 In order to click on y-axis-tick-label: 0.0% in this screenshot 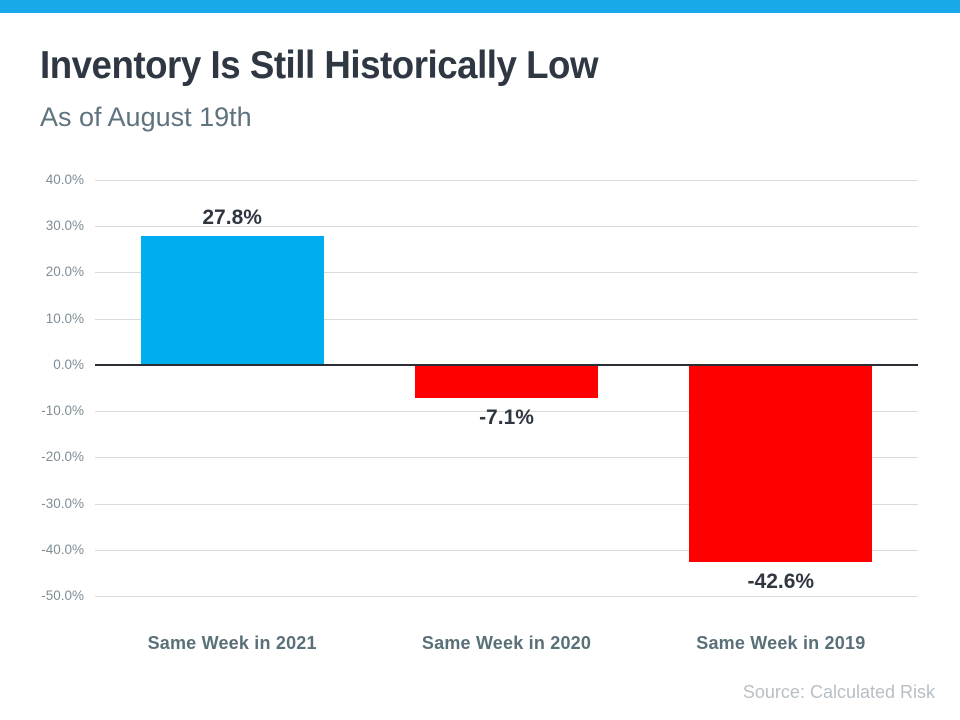, I will do `click(68, 364)`.